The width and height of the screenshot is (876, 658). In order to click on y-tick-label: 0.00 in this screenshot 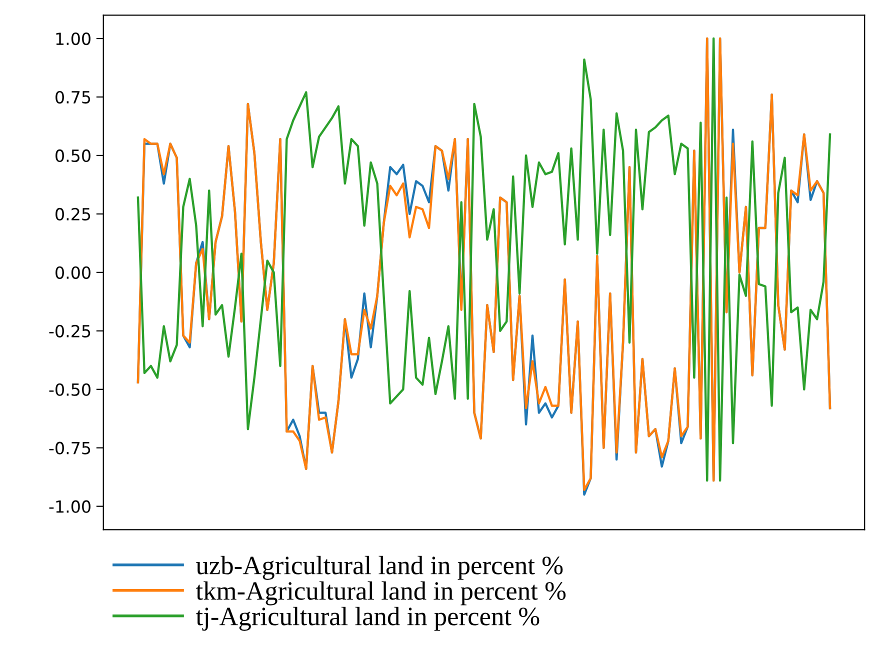, I will do `click(73, 272)`.